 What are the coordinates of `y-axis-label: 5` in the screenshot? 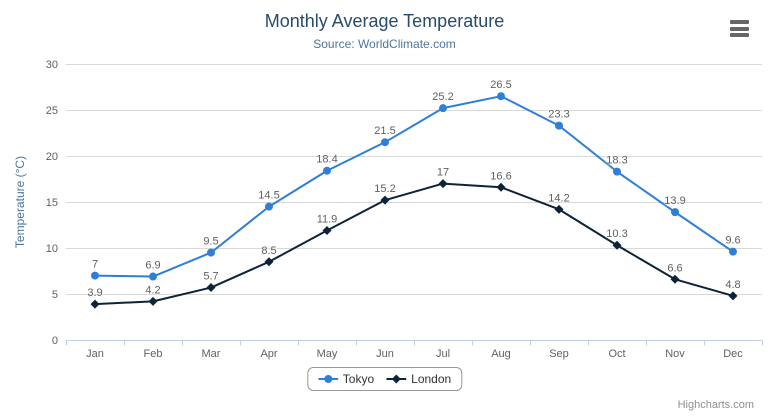 It's located at (55, 295).